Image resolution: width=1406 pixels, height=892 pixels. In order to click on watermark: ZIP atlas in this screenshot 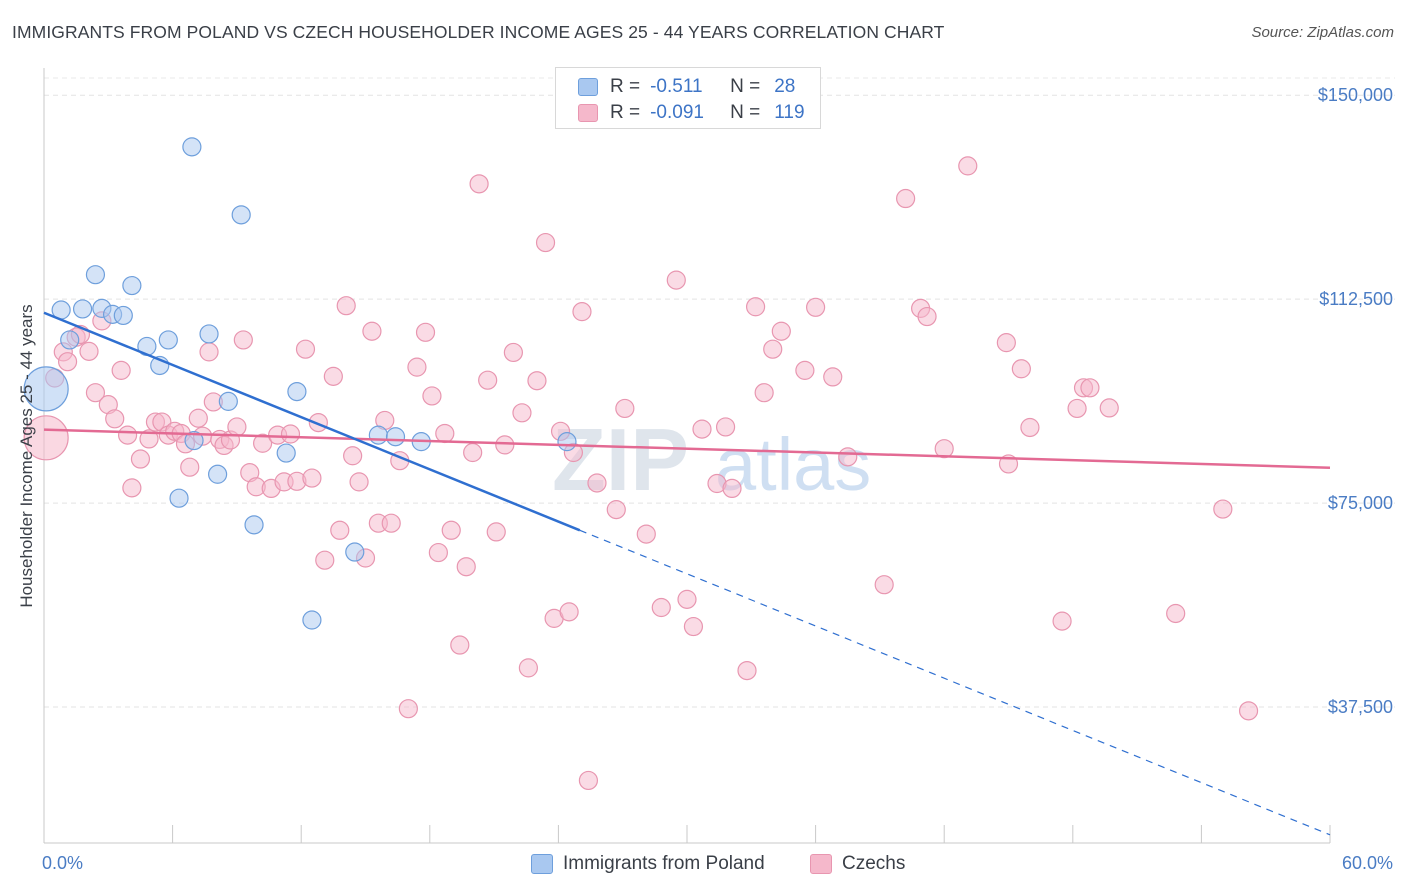, I will do `click(711, 459)`.